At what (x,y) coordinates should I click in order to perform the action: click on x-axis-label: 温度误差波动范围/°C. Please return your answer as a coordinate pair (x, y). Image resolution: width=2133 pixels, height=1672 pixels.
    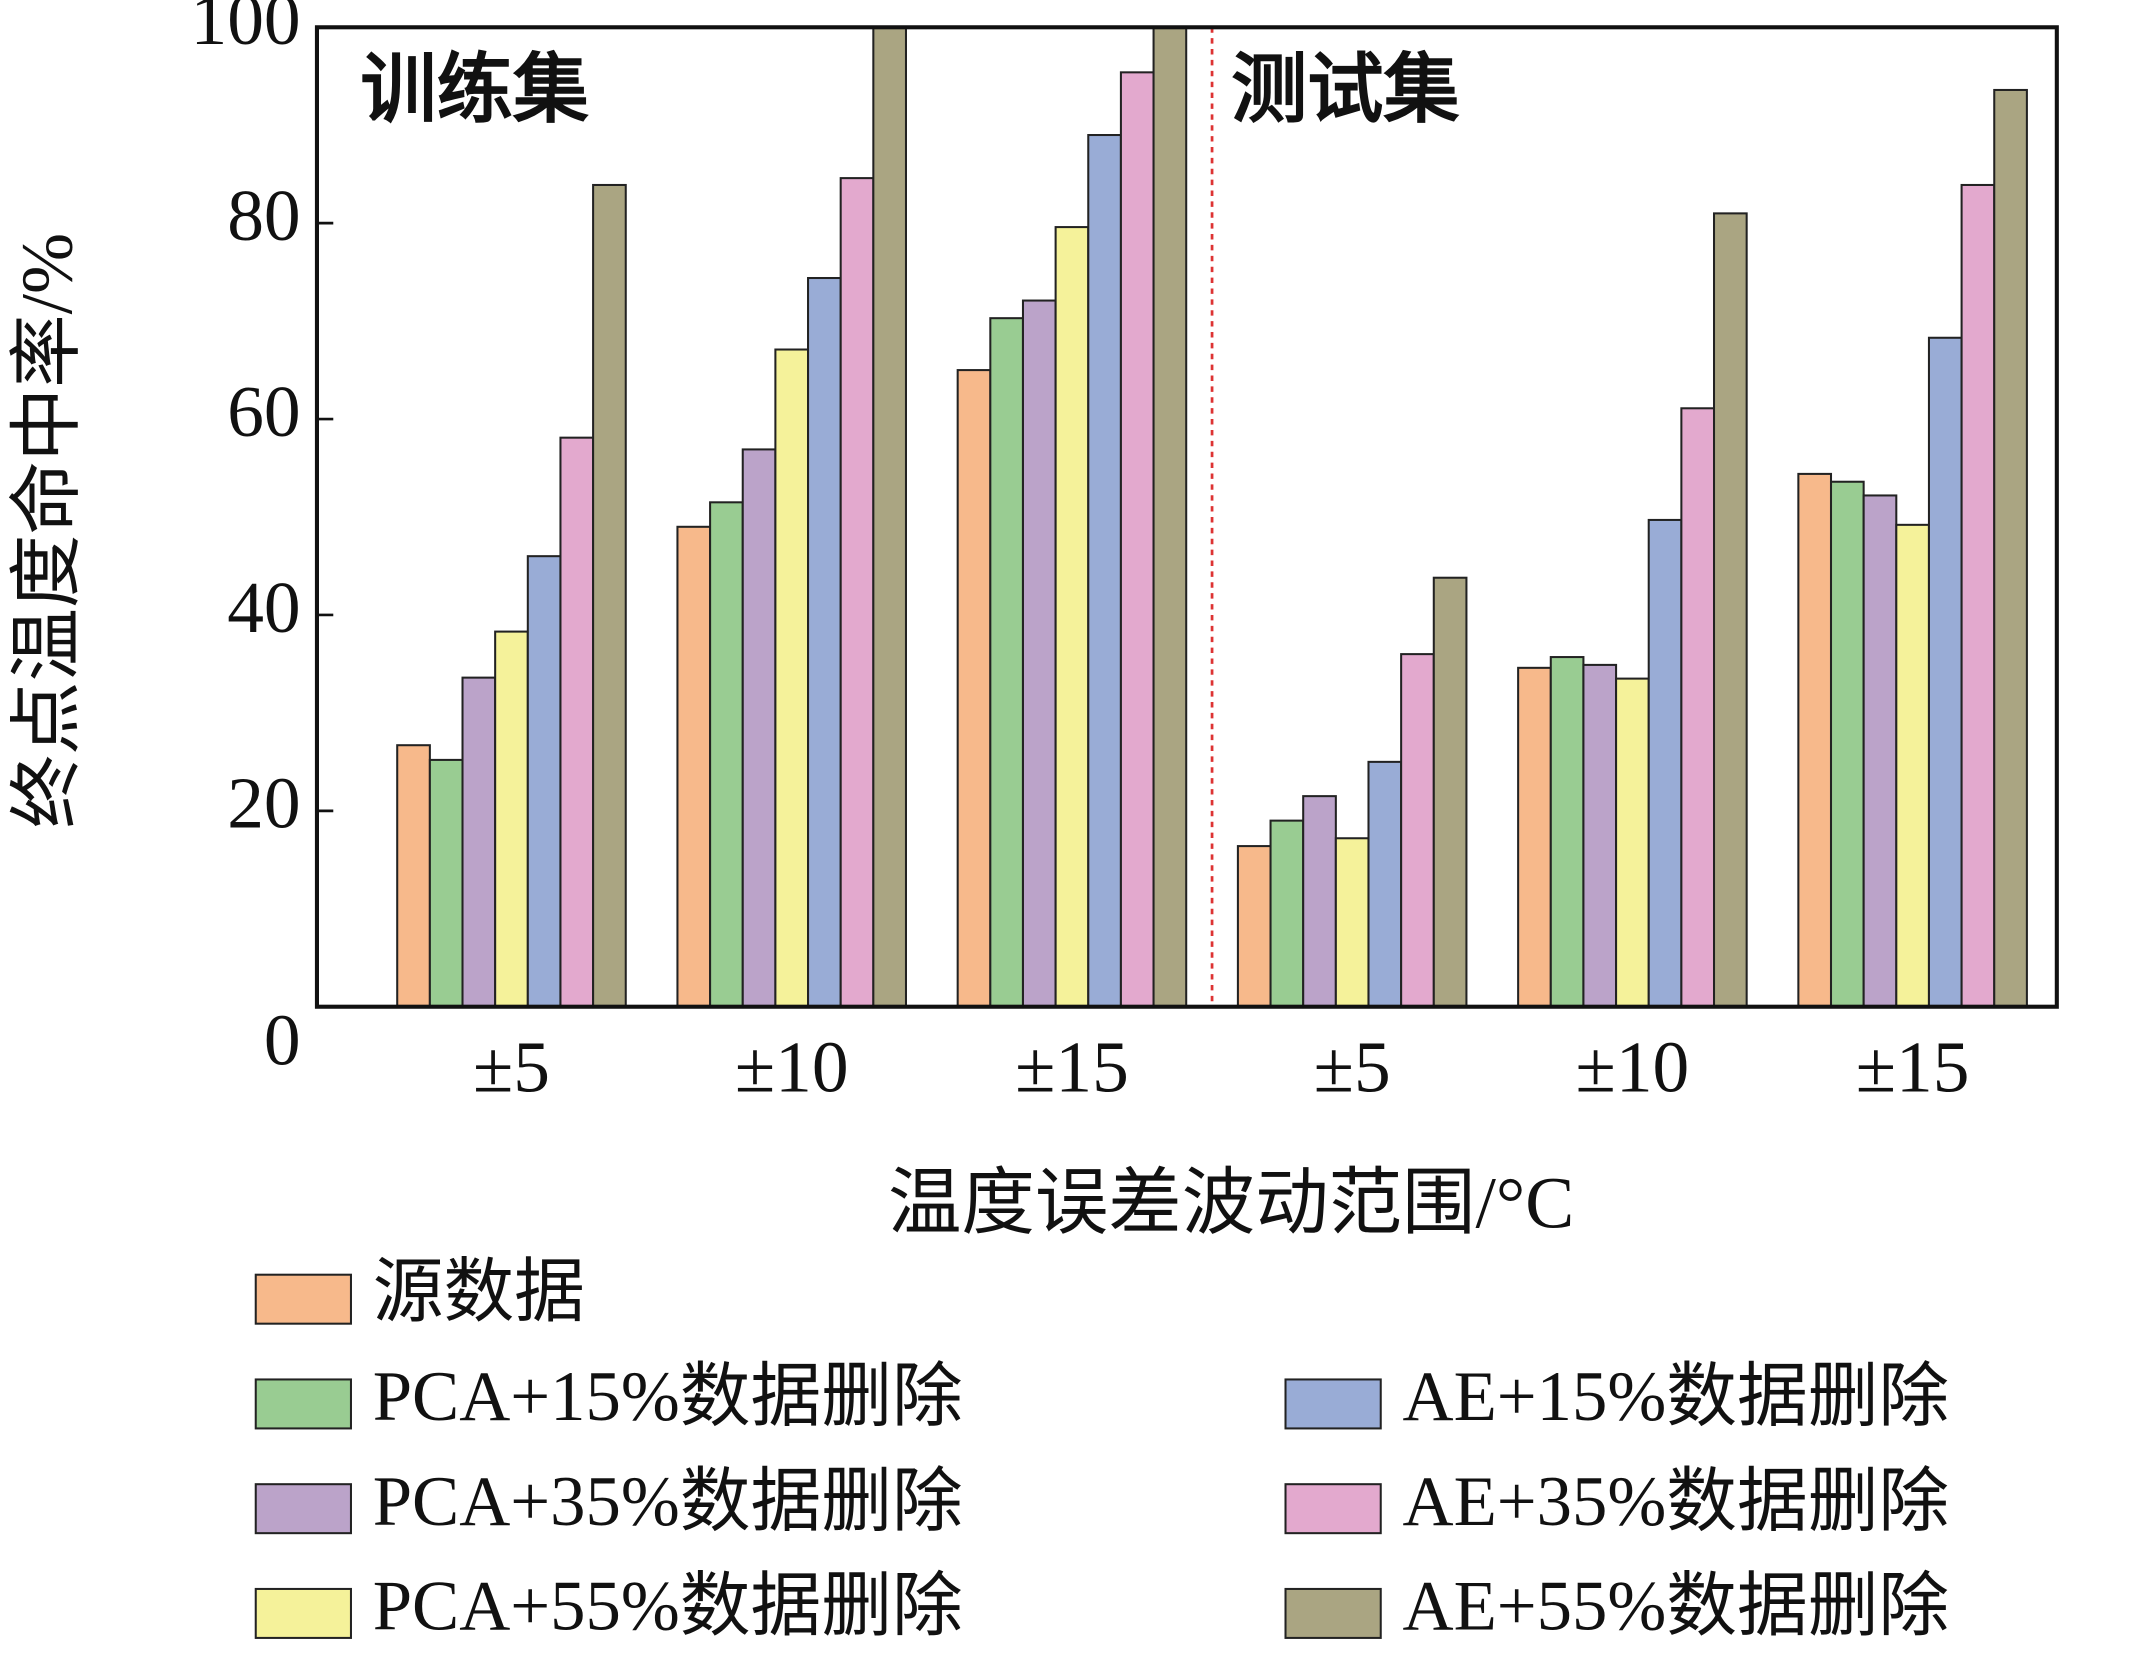
    Looking at the image, I should click on (1231, 1203).